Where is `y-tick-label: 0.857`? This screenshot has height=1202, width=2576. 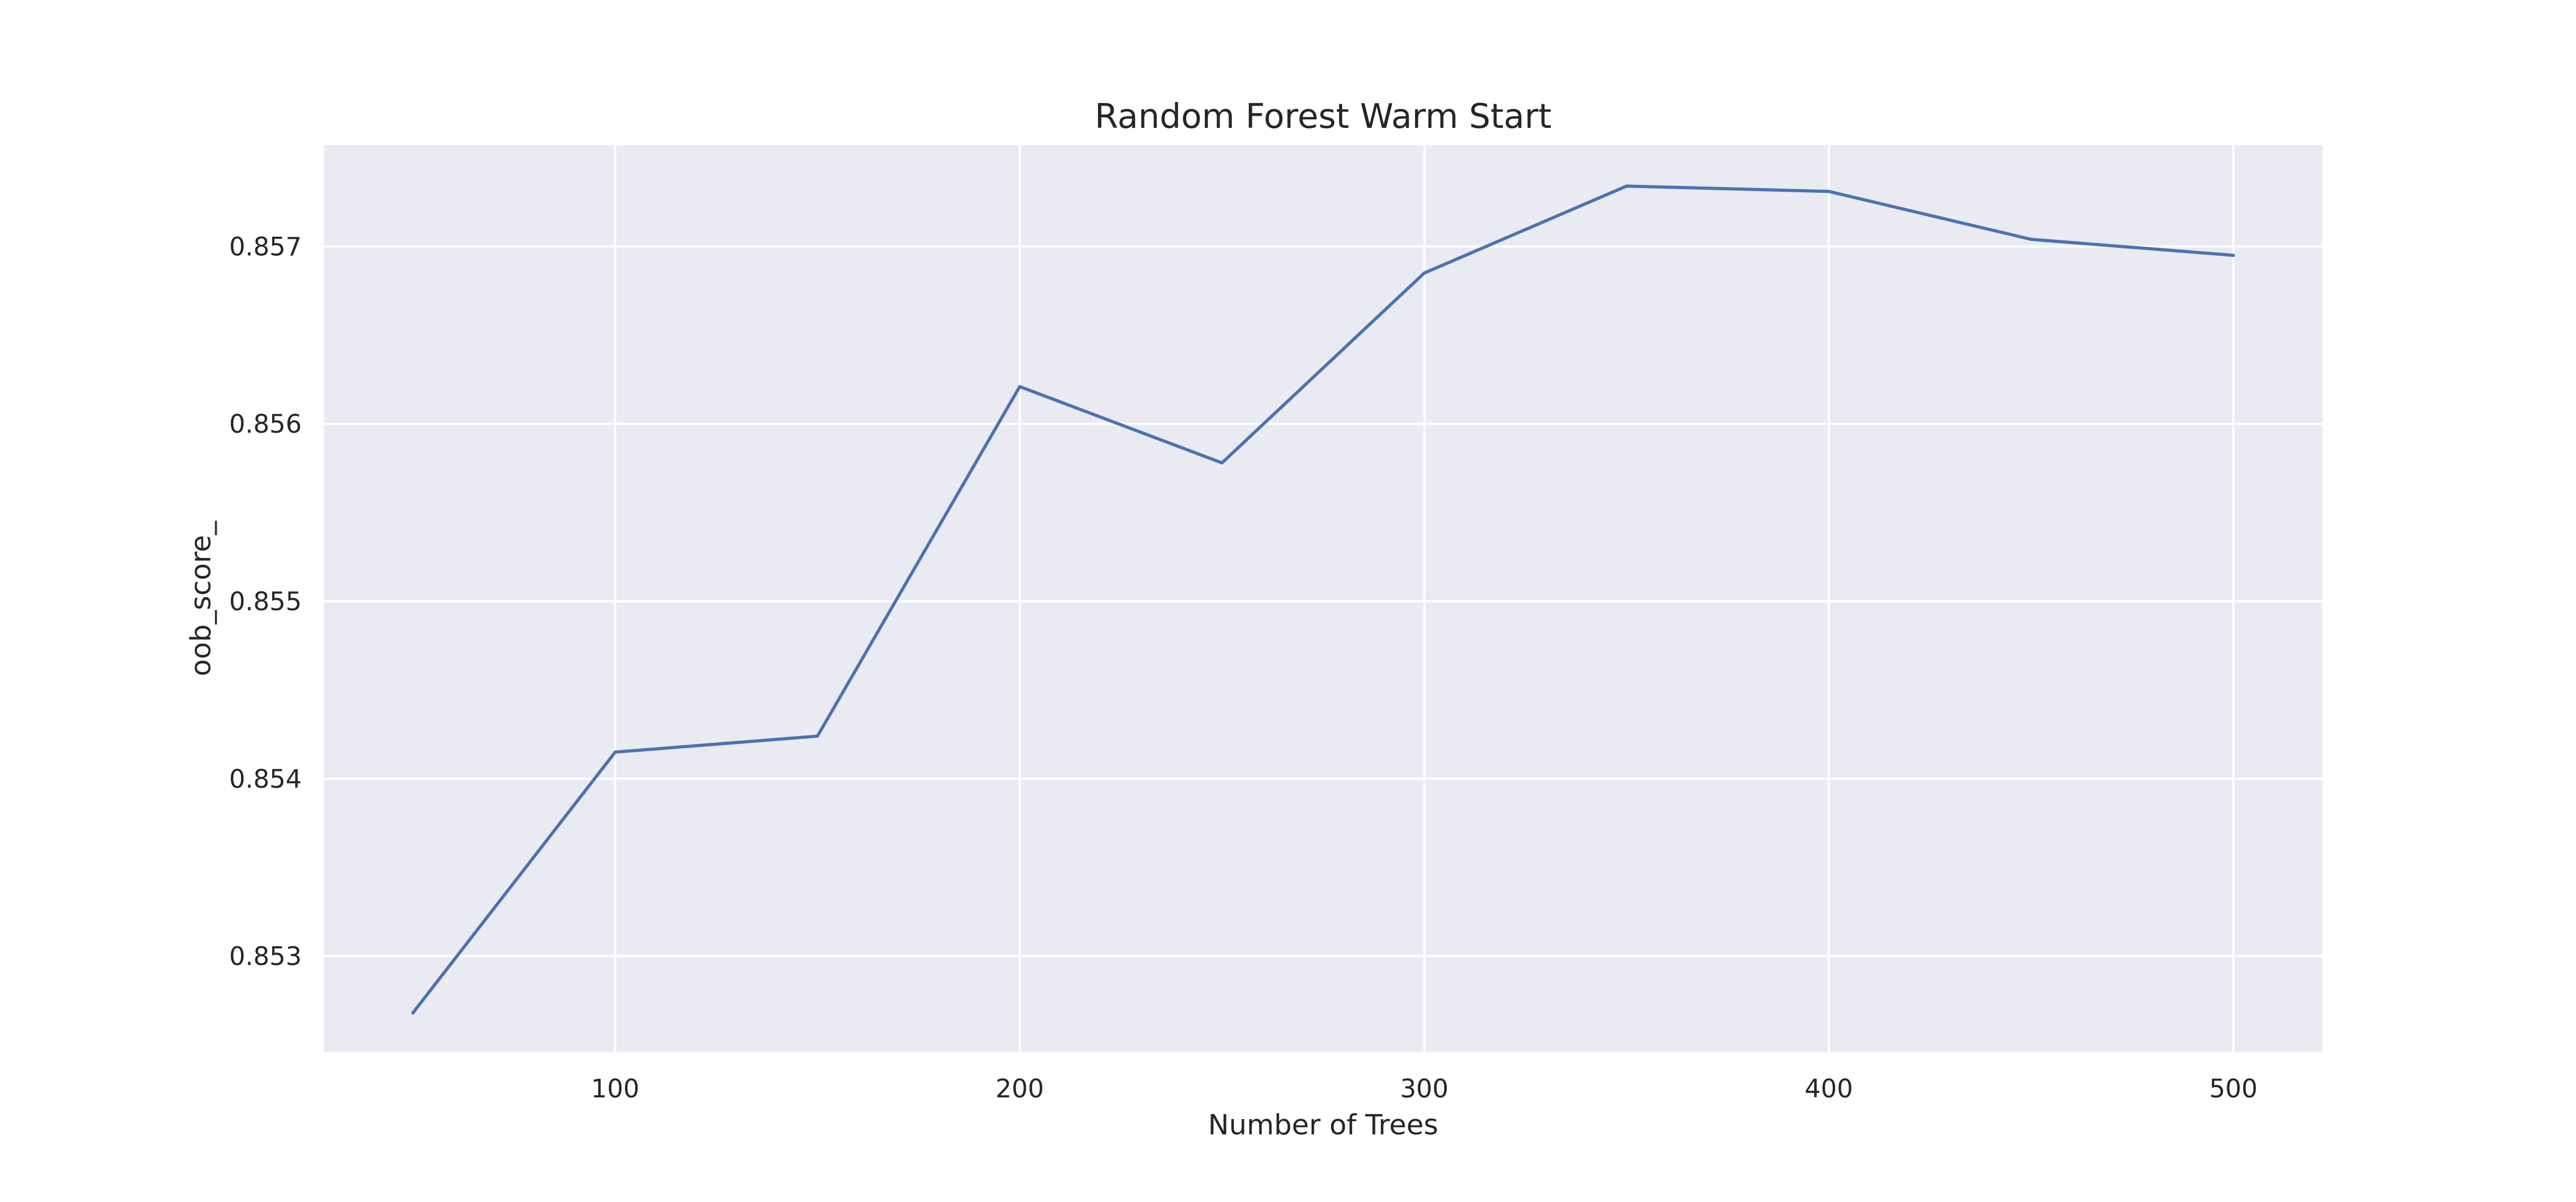
y-tick-label: 0.857 is located at coordinates (265, 247).